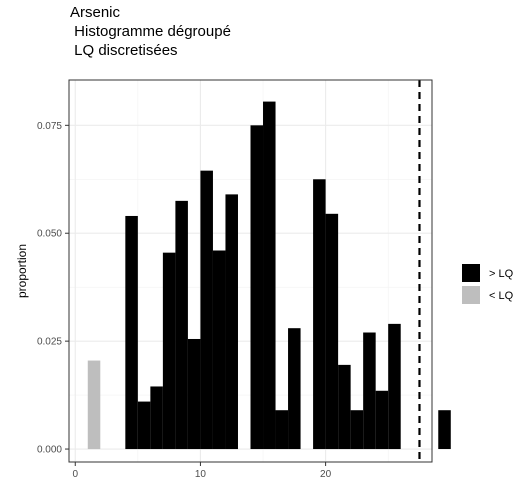  I want to click on y-tick-label: 0.075, so click(49, 126).